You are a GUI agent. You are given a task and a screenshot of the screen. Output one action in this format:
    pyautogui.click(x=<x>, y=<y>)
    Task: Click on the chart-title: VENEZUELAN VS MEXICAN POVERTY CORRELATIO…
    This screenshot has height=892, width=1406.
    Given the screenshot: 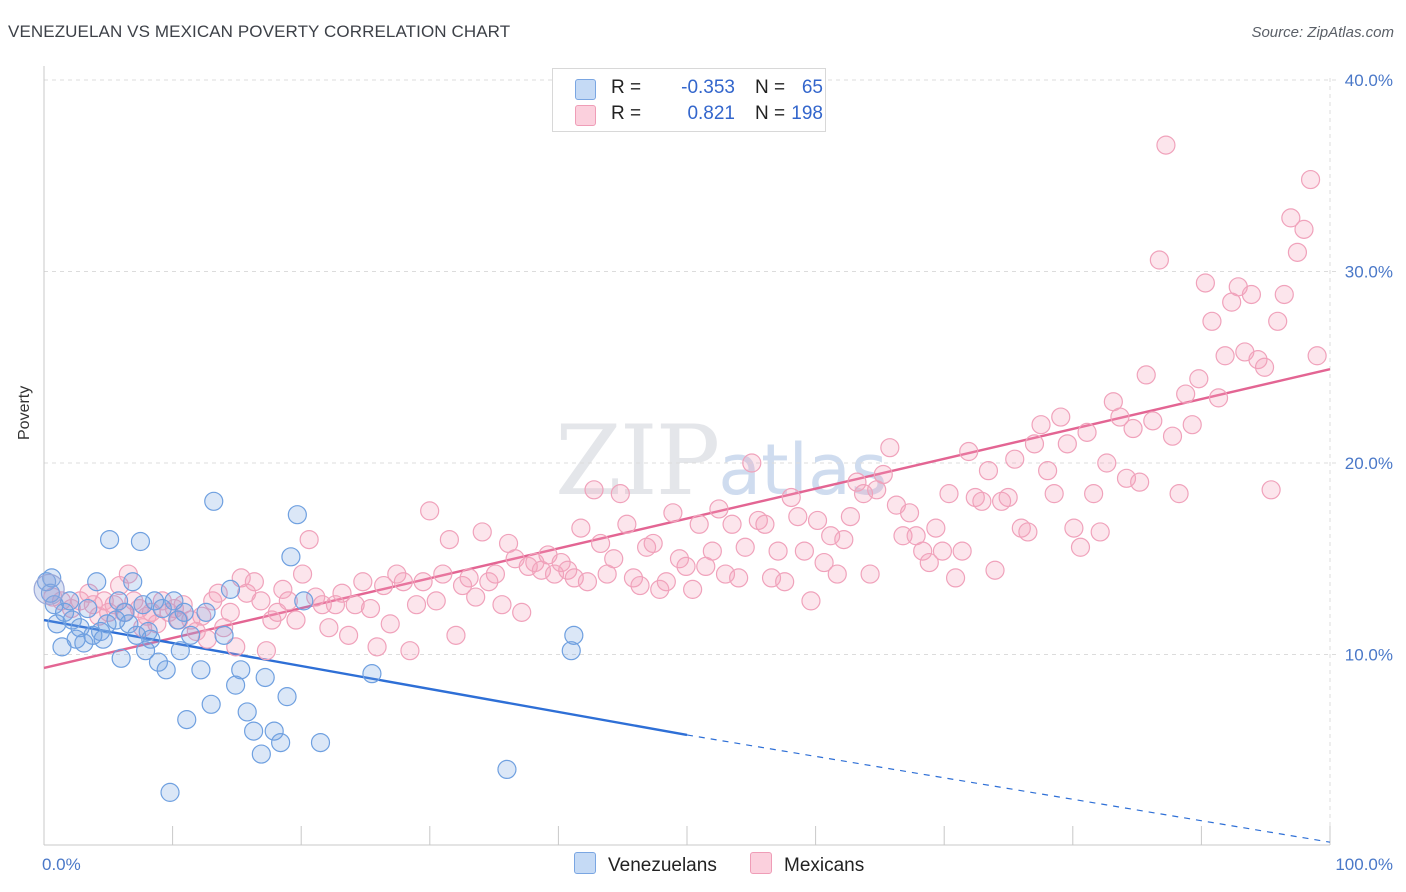 What is the action you would take?
    pyautogui.click(x=259, y=31)
    